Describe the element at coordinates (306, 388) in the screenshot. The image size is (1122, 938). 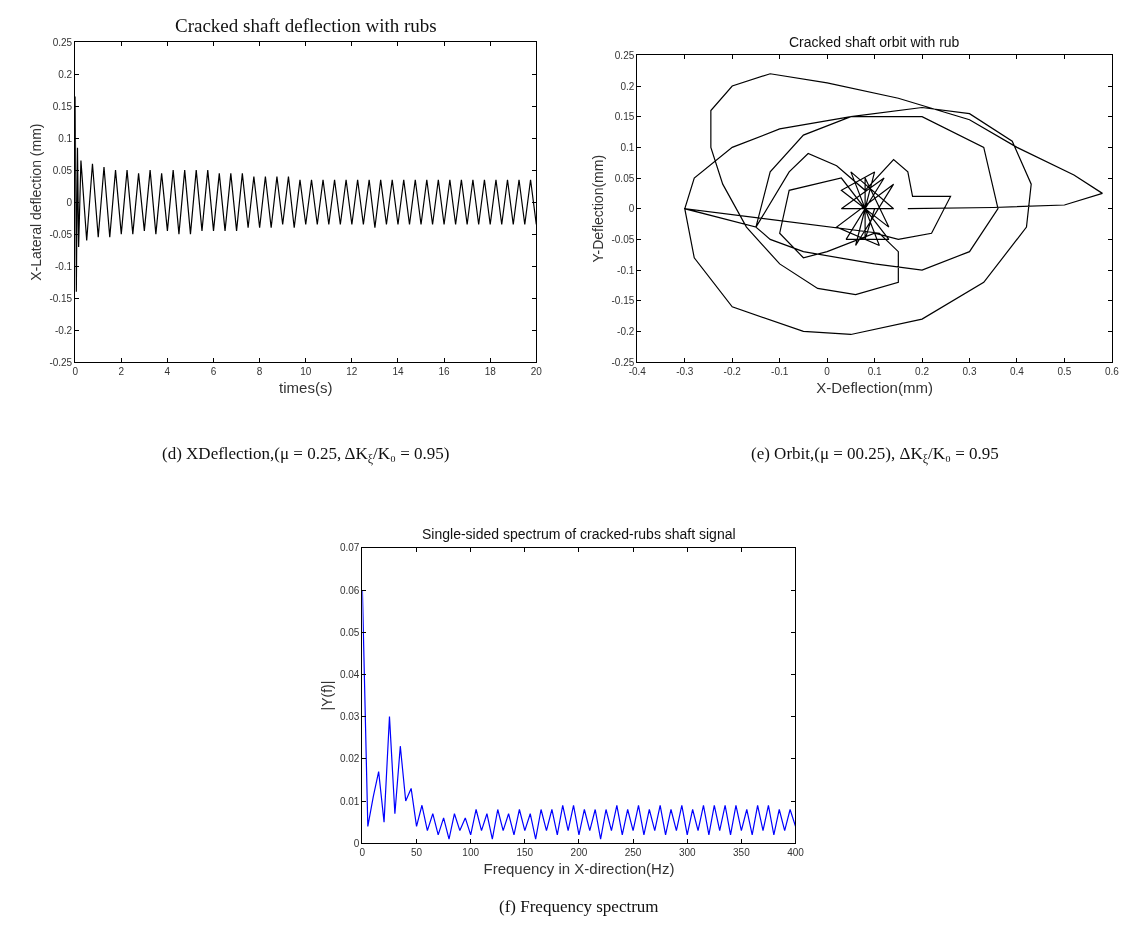
I see `x-axis-title: times(s)` at that location.